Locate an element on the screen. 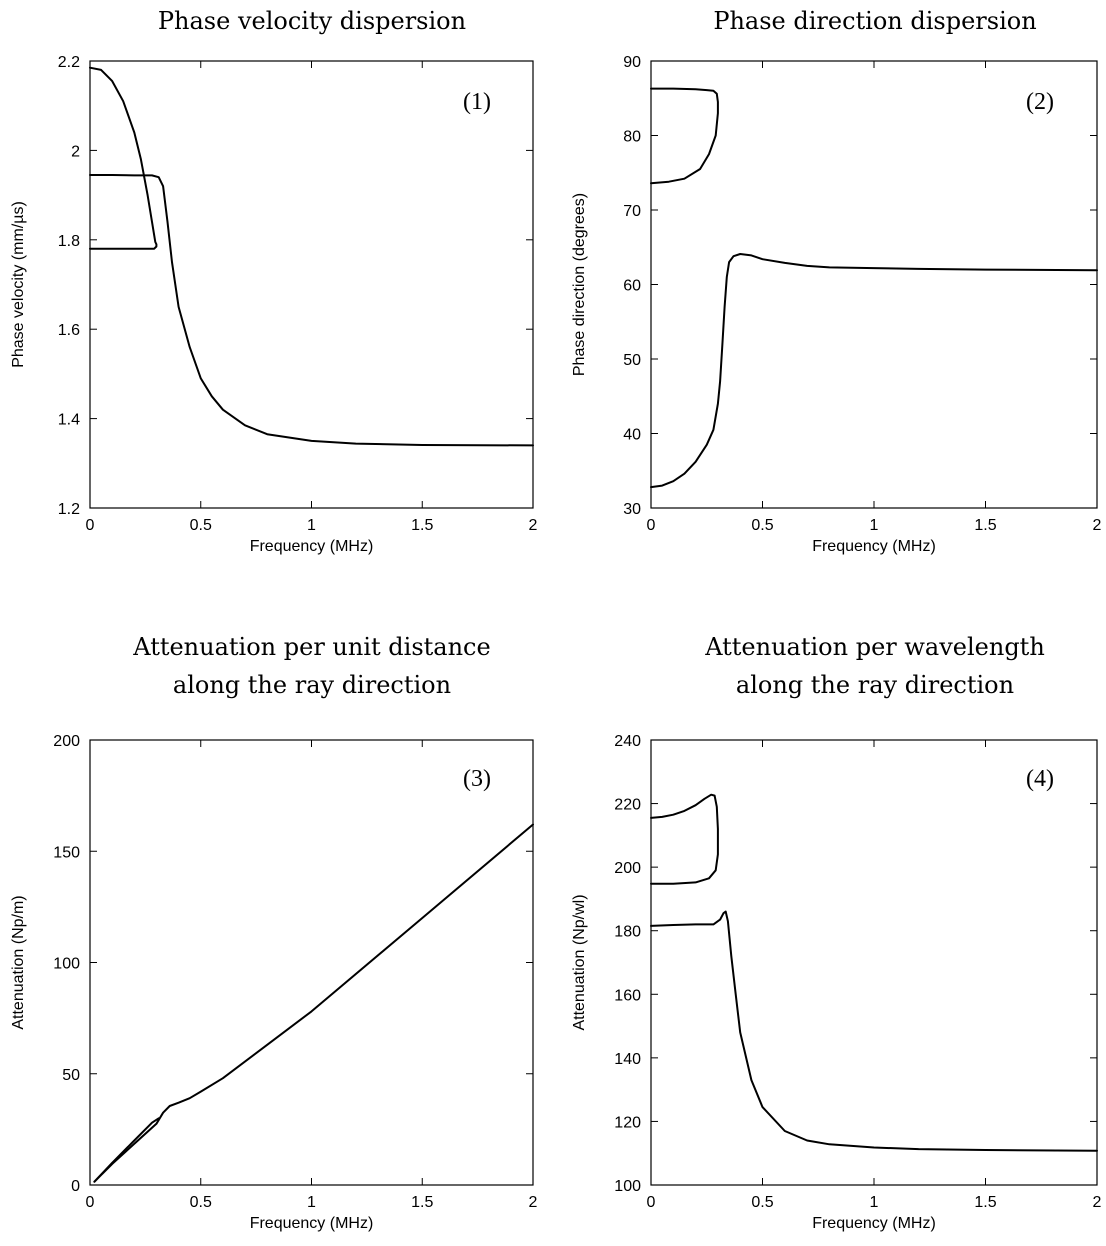  y-tick-label: 220 is located at coordinates (627, 805).